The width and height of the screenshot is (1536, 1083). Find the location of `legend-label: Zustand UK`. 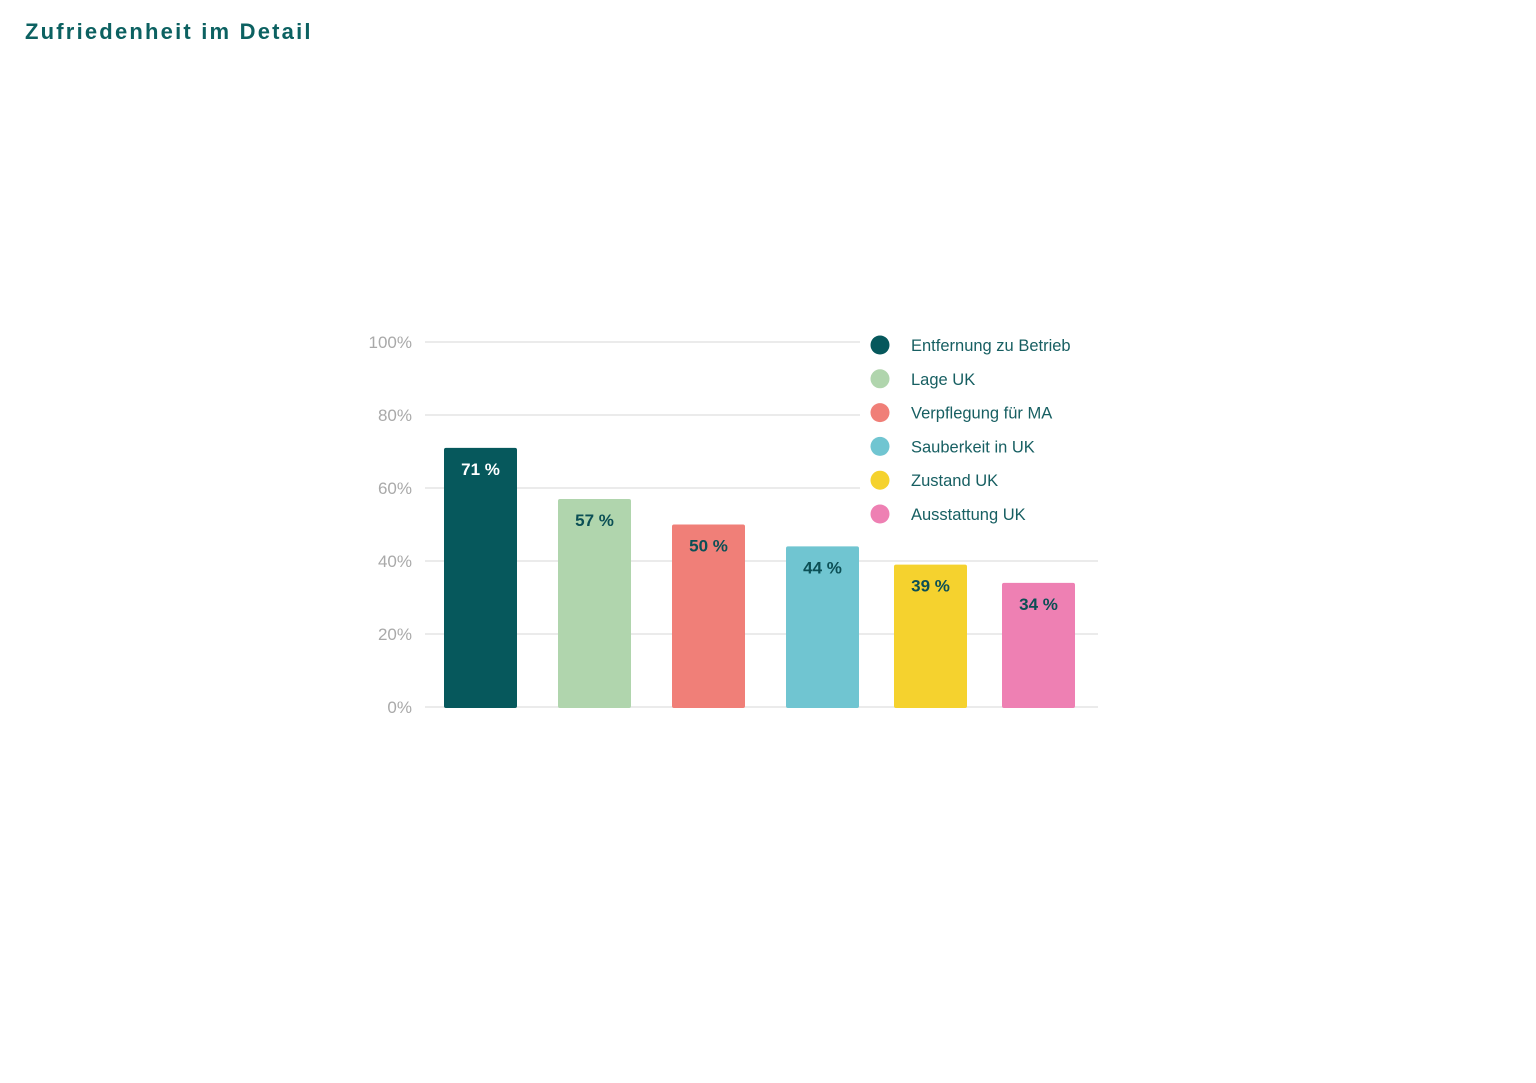

legend-label: Zustand UK is located at coordinates (954, 481).